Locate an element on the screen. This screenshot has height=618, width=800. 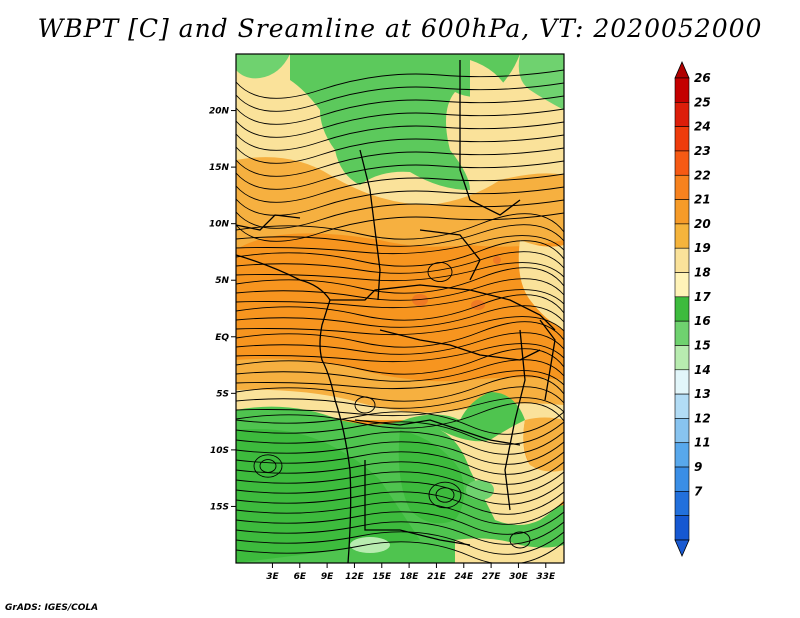
border-drc-south is located at coordinates (437, 432).